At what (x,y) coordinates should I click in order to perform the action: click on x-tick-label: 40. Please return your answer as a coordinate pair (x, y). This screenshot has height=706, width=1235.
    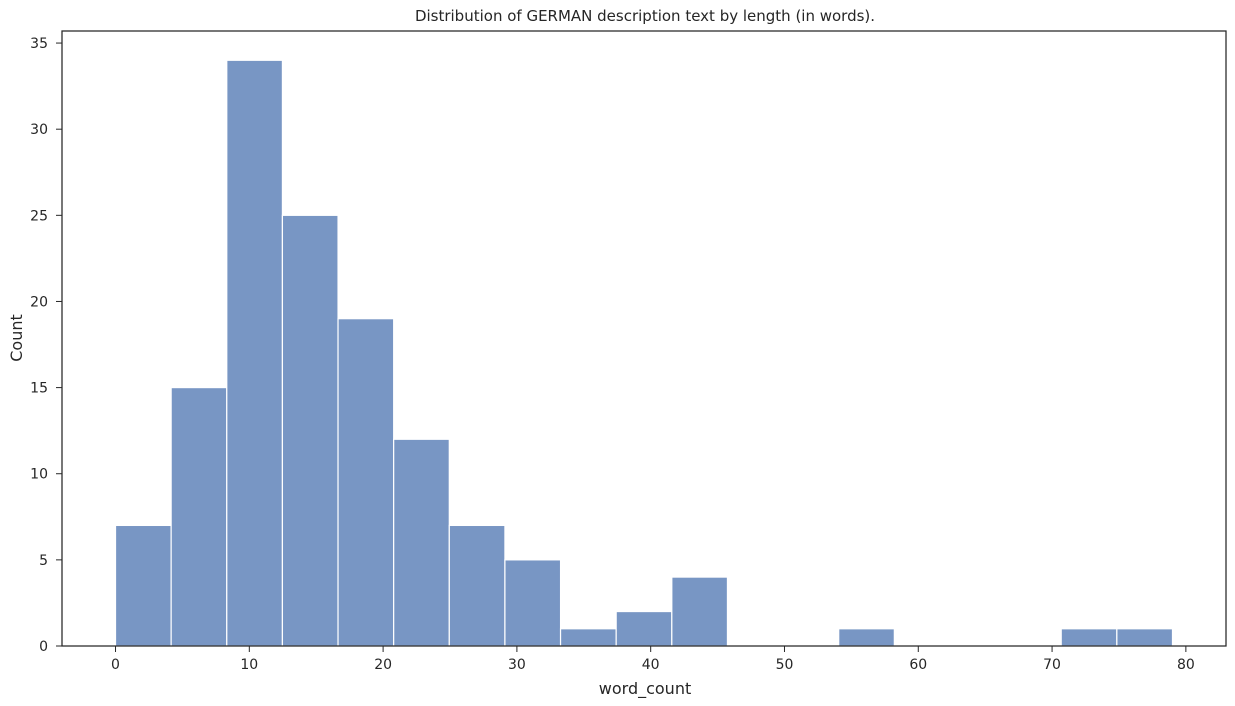
    Looking at the image, I should click on (651, 665).